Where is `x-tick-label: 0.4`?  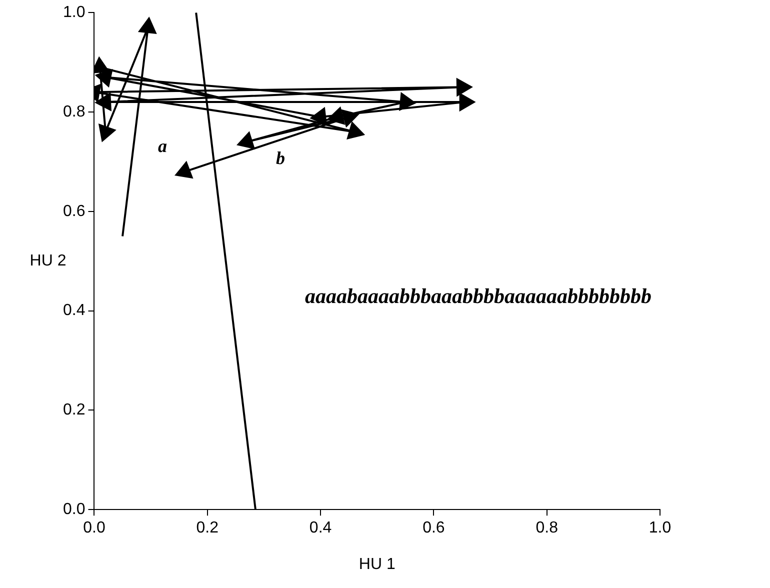 x-tick-label: 0.4 is located at coordinates (320, 528).